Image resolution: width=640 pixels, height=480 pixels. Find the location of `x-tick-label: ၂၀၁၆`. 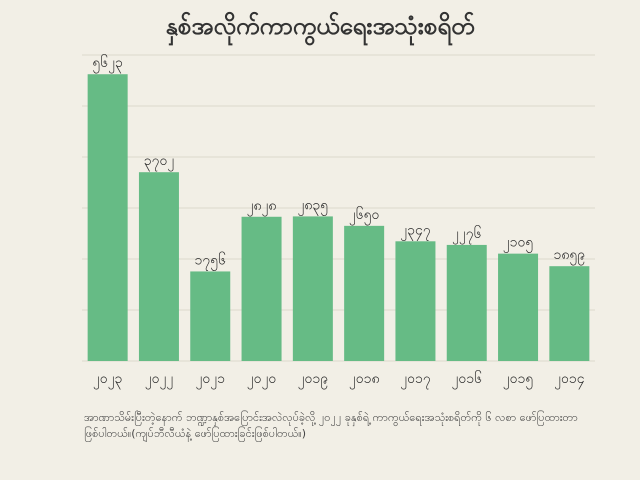

x-tick-label: ၂၀၁၆ is located at coordinates (466, 380).